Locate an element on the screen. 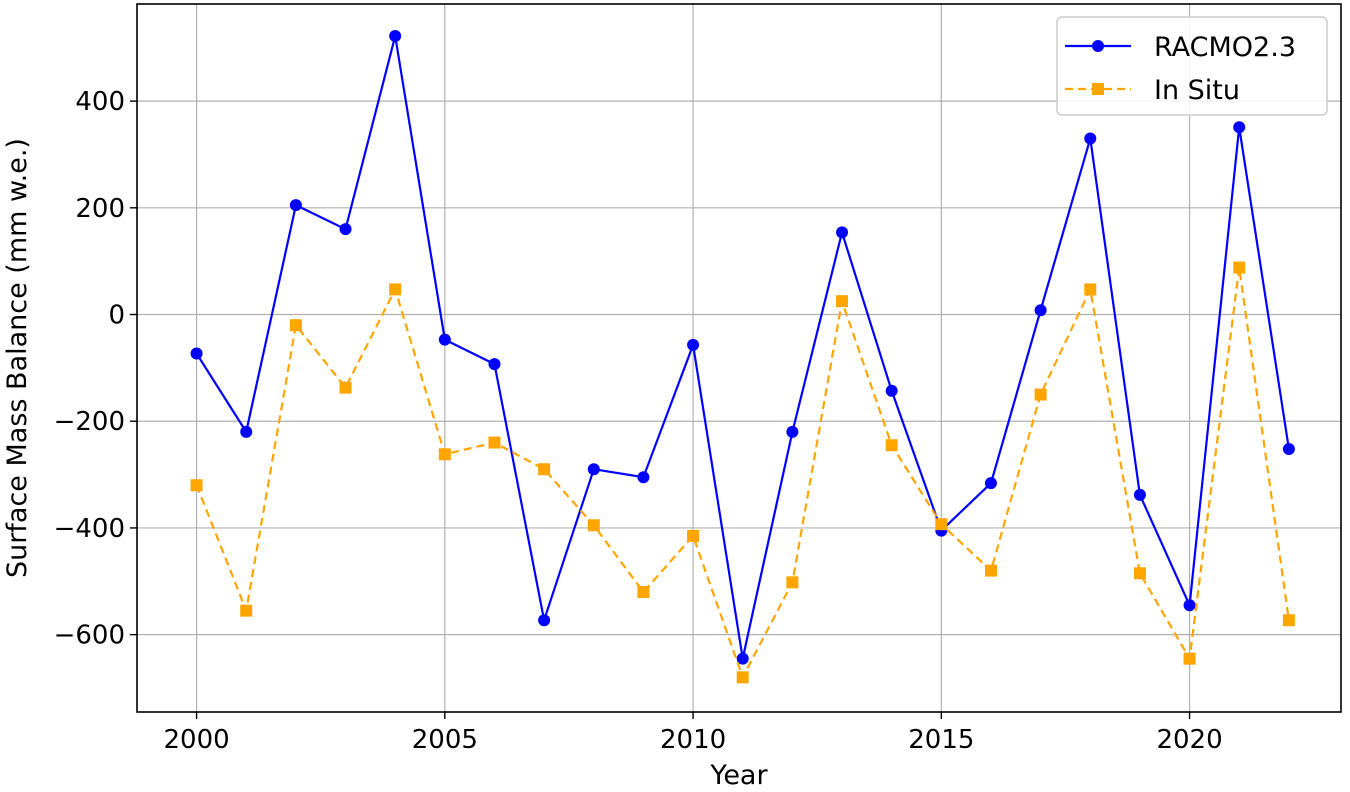 This screenshot has width=1350, height=792. x-axis-ticks: 2000 2005 2010 2015 2020 is located at coordinates (693, 733).